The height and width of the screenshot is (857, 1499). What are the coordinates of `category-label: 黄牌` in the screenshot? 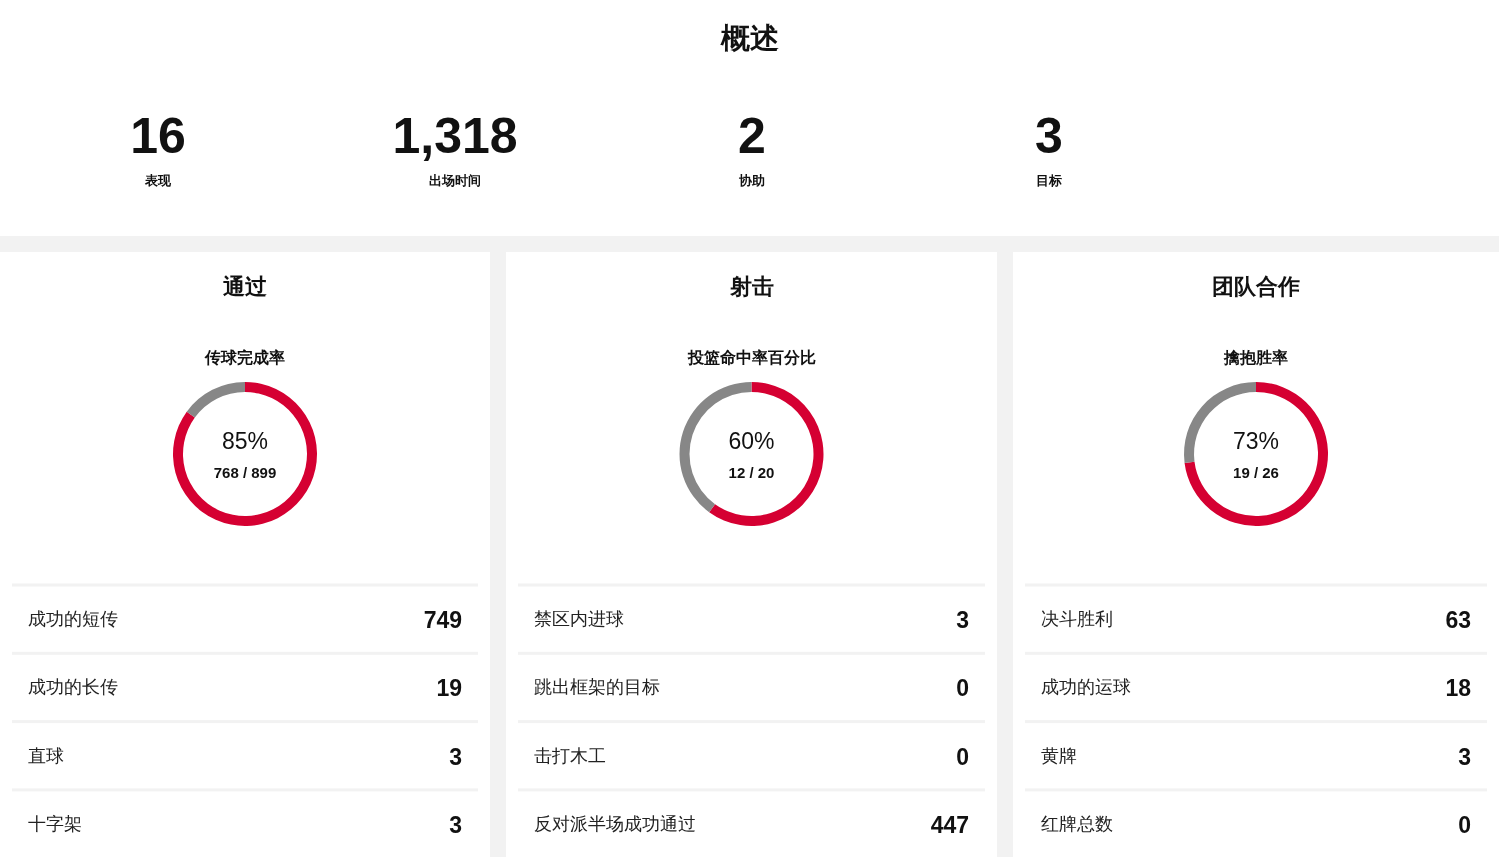 It's located at (1059, 755).